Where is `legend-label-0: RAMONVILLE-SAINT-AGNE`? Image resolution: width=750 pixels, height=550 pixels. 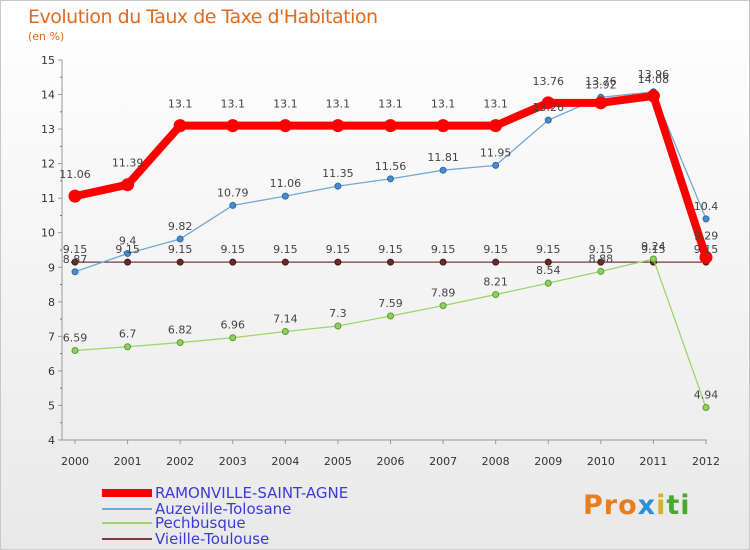 legend-label-0: RAMONVILLE-SAINT-AGNE is located at coordinates (251, 493).